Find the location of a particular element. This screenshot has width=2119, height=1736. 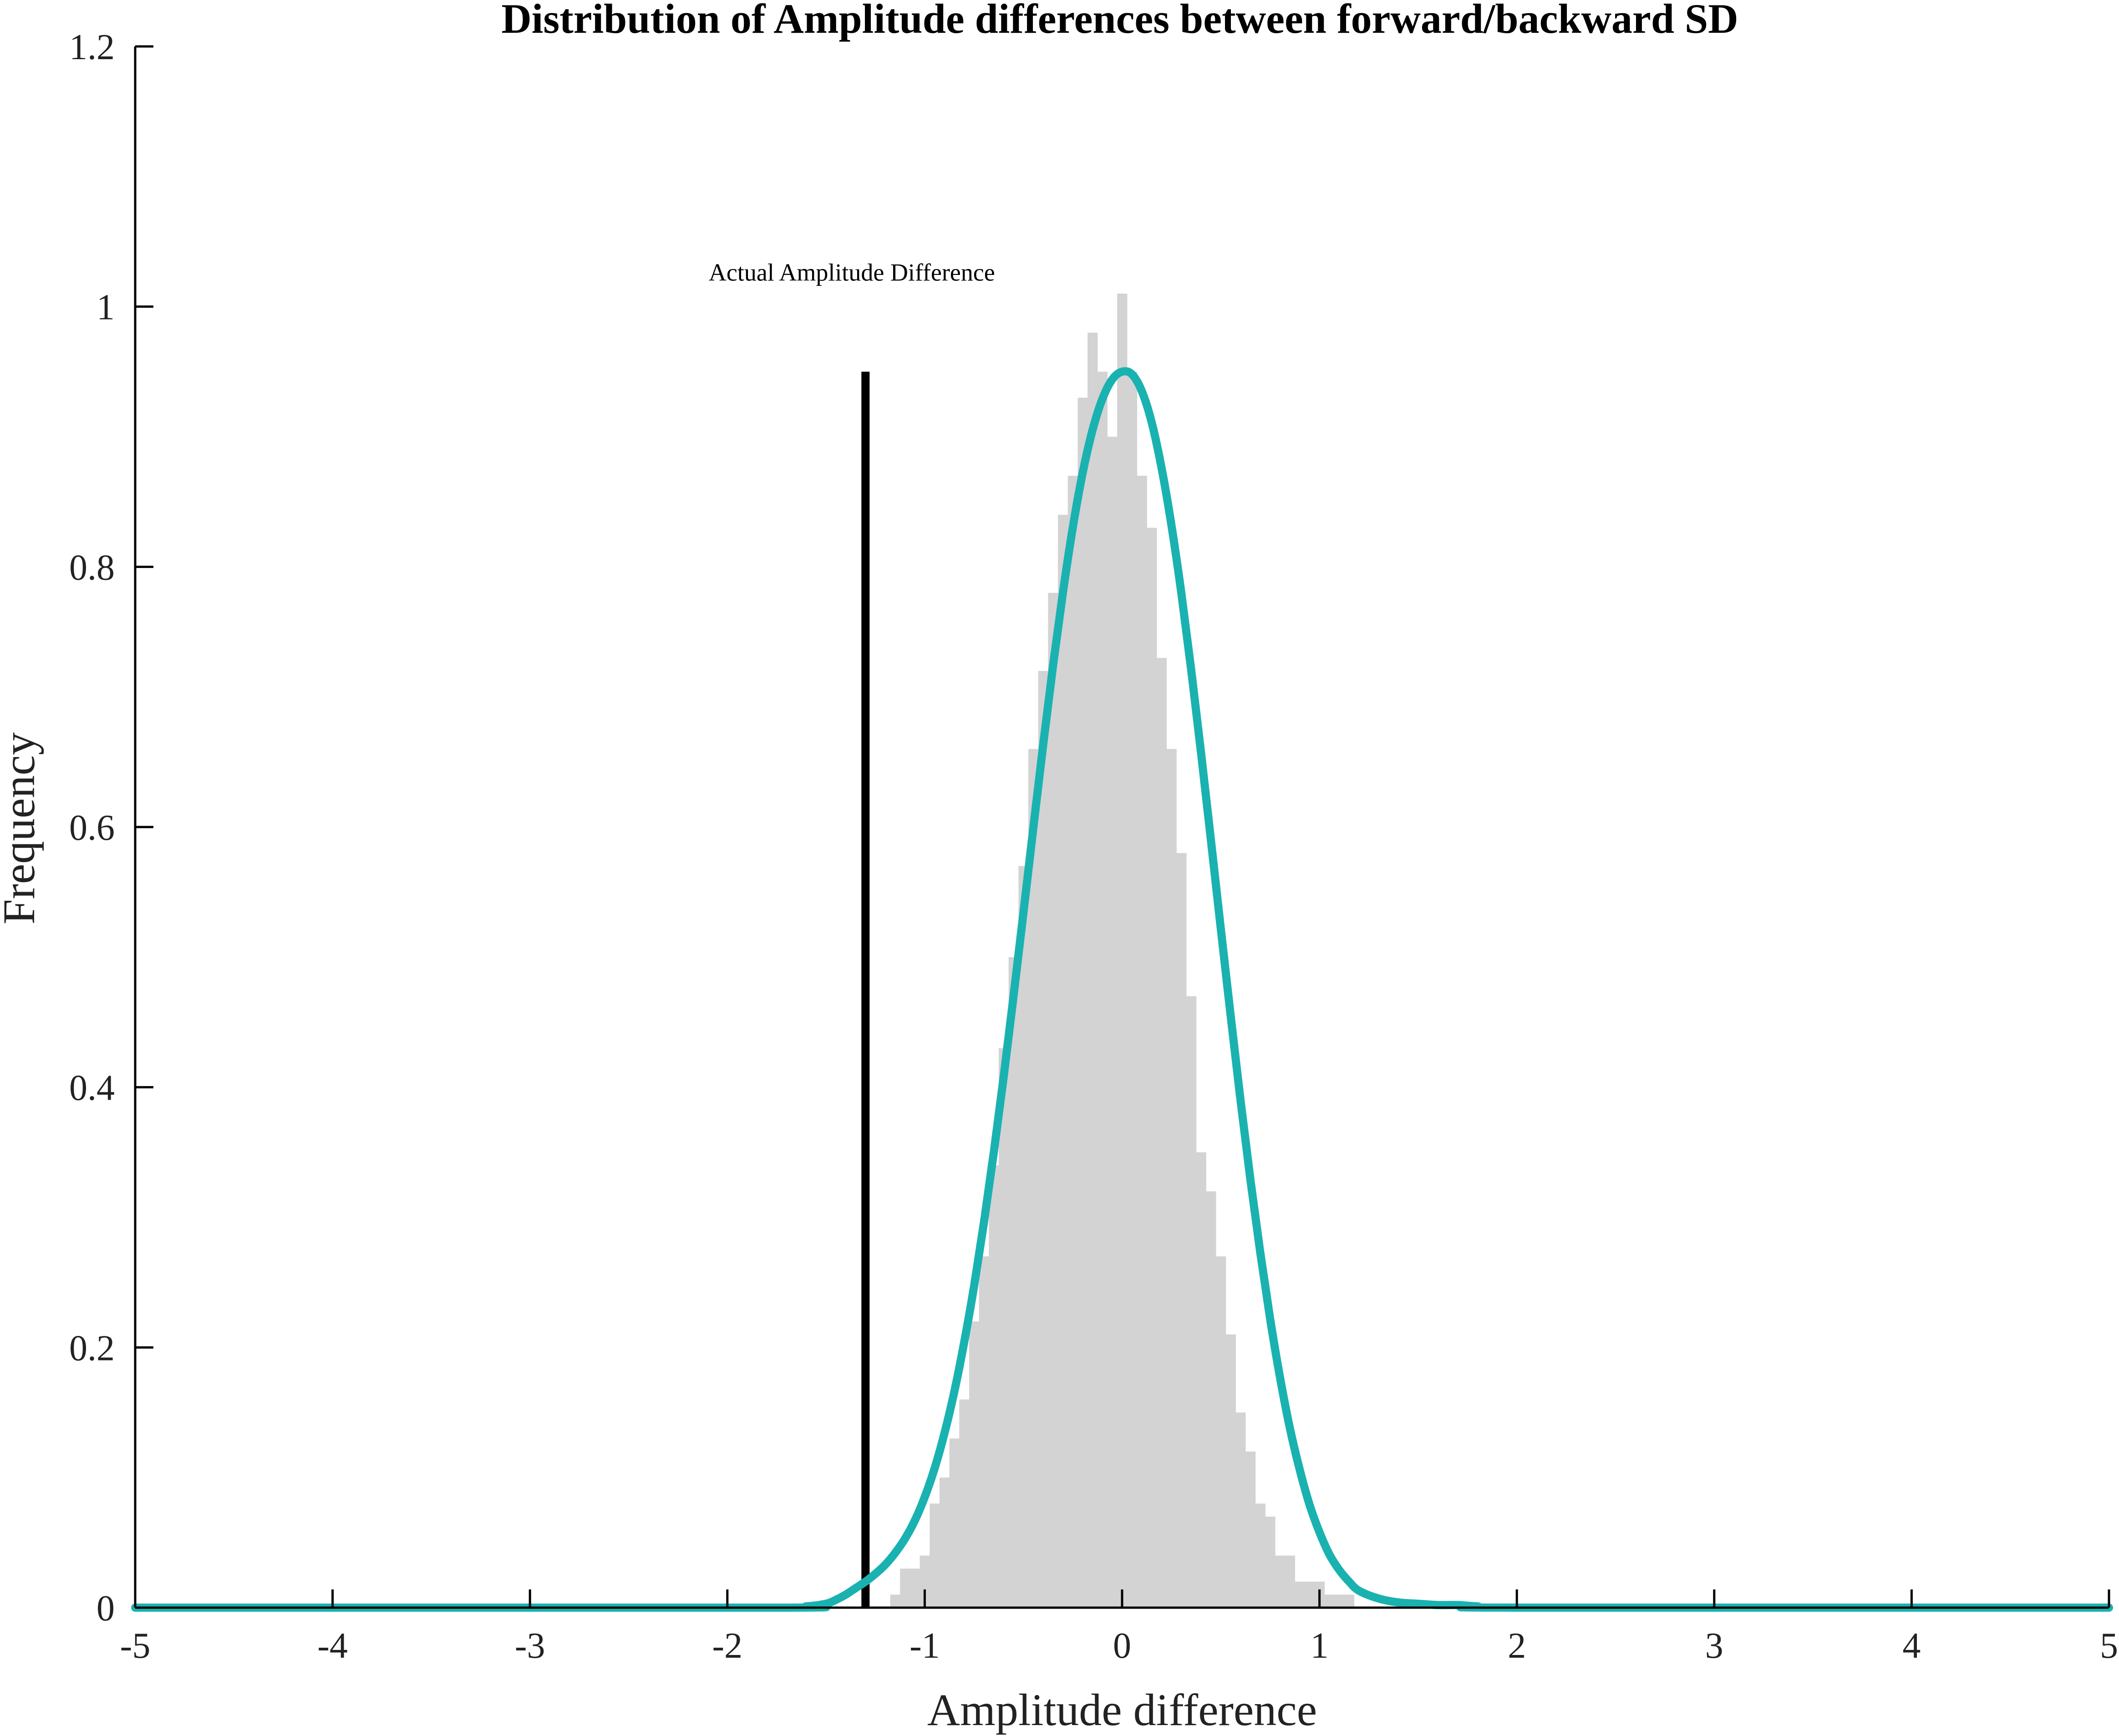

x-tick-label: -5 is located at coordinates (136, 1646).